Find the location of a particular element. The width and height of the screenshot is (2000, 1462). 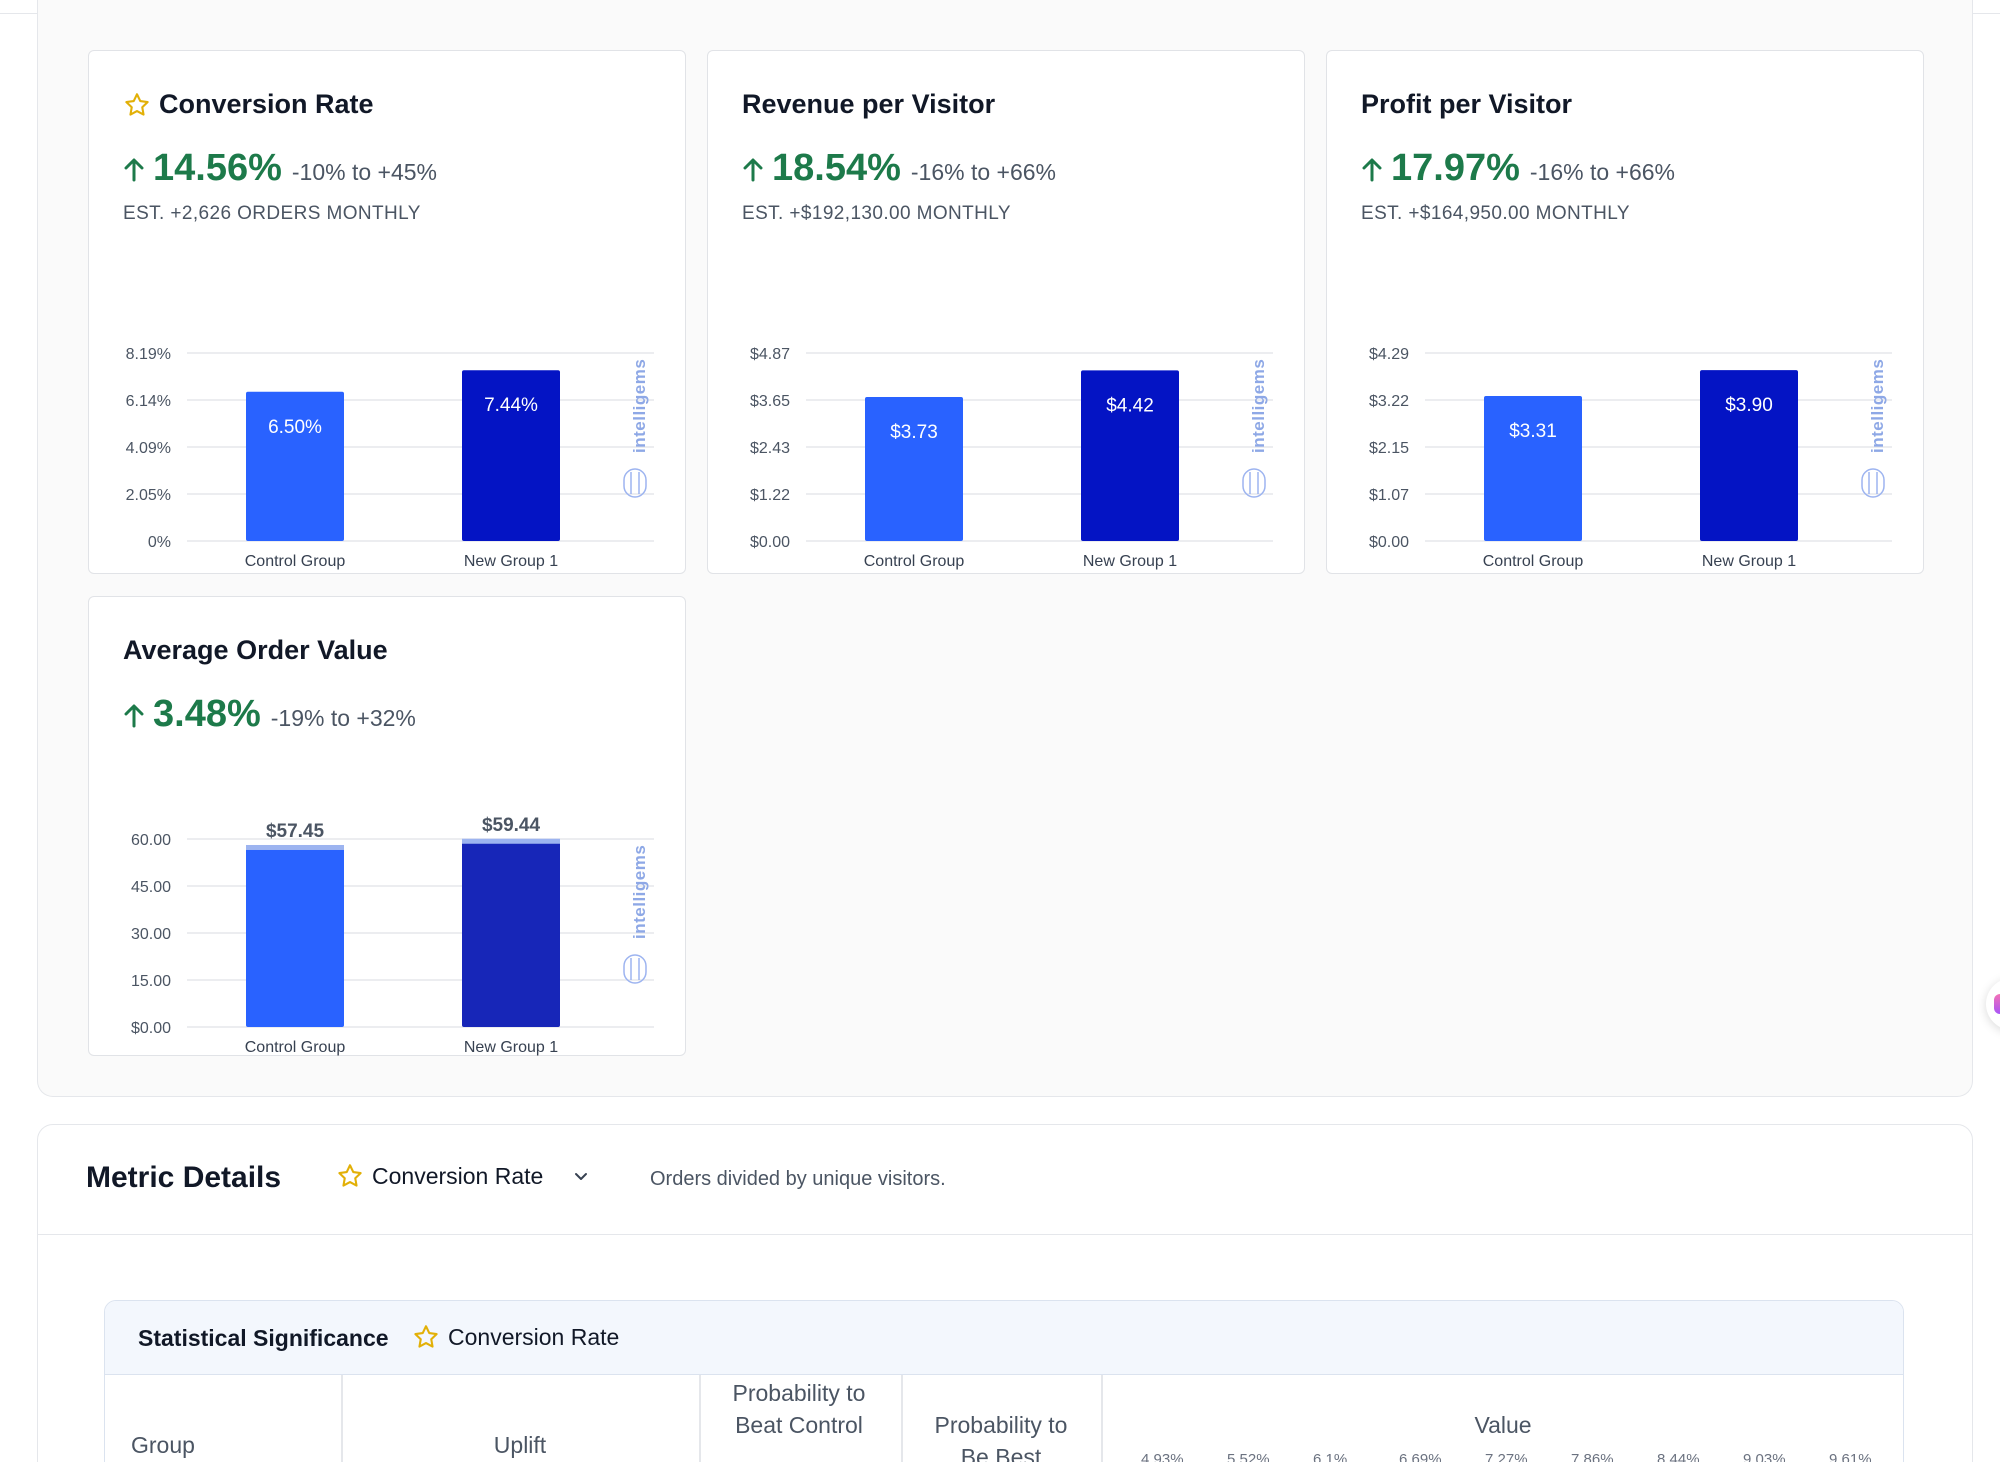

significance-metric-label: Conversion Rate is located at coordinates (534, 1336).